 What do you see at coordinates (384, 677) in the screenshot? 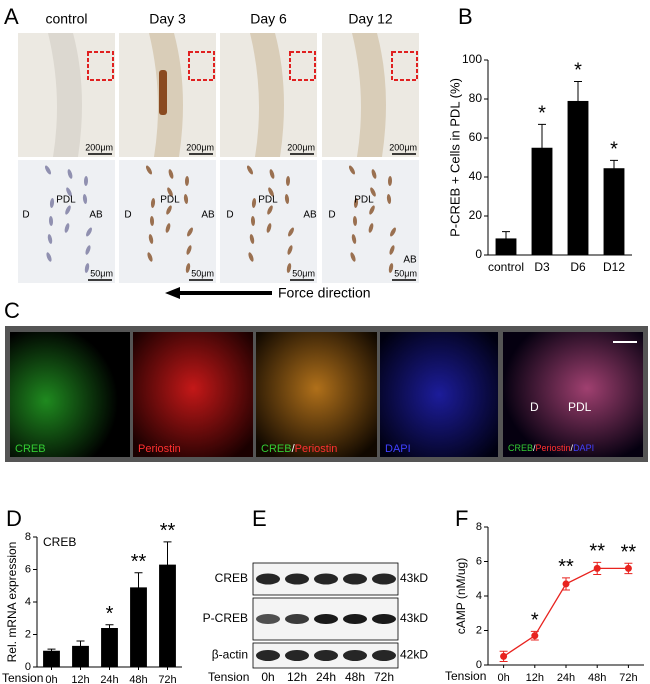
I see `lane-label: 72h` at bounding box center [384, 677].